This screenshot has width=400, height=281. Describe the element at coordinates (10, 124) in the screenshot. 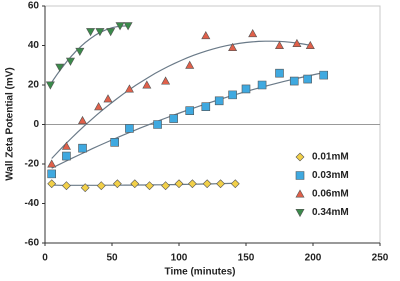

I see `y-axis-label: Wall Zeta Potential (mV)` at that location.